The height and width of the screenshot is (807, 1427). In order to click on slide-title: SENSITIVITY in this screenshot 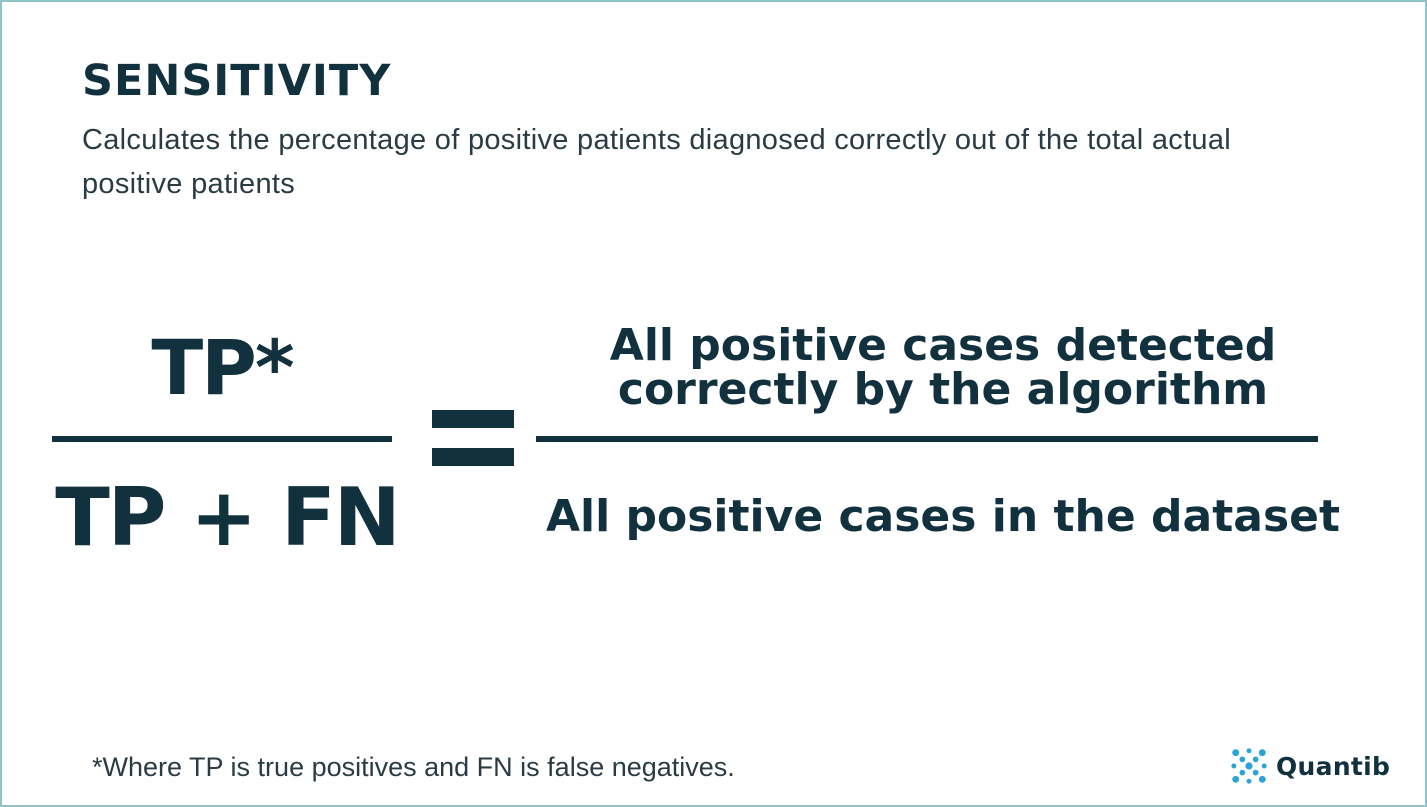, I will do `click(237, 81)`.